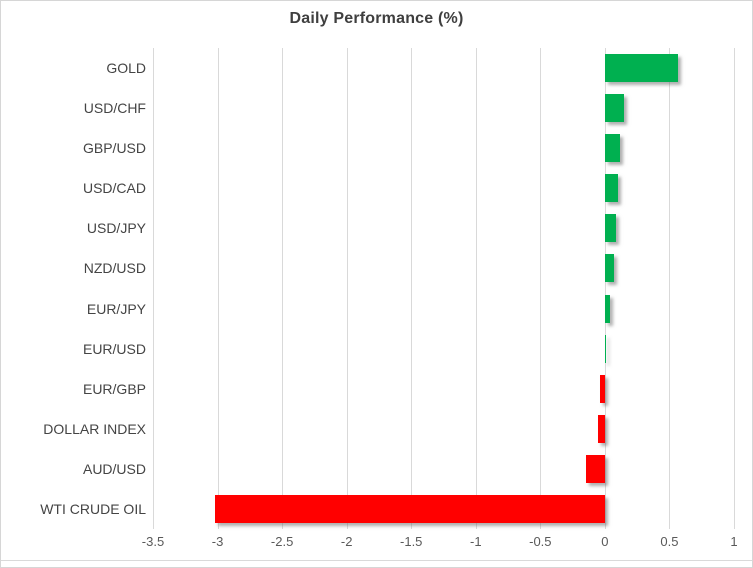 The height and width of the screenshot is (568, 753). What do you see at coordinates (411, 541) in the screenshot?
I see `x-tick-label: -1.5` at bounding box center [411, 541].